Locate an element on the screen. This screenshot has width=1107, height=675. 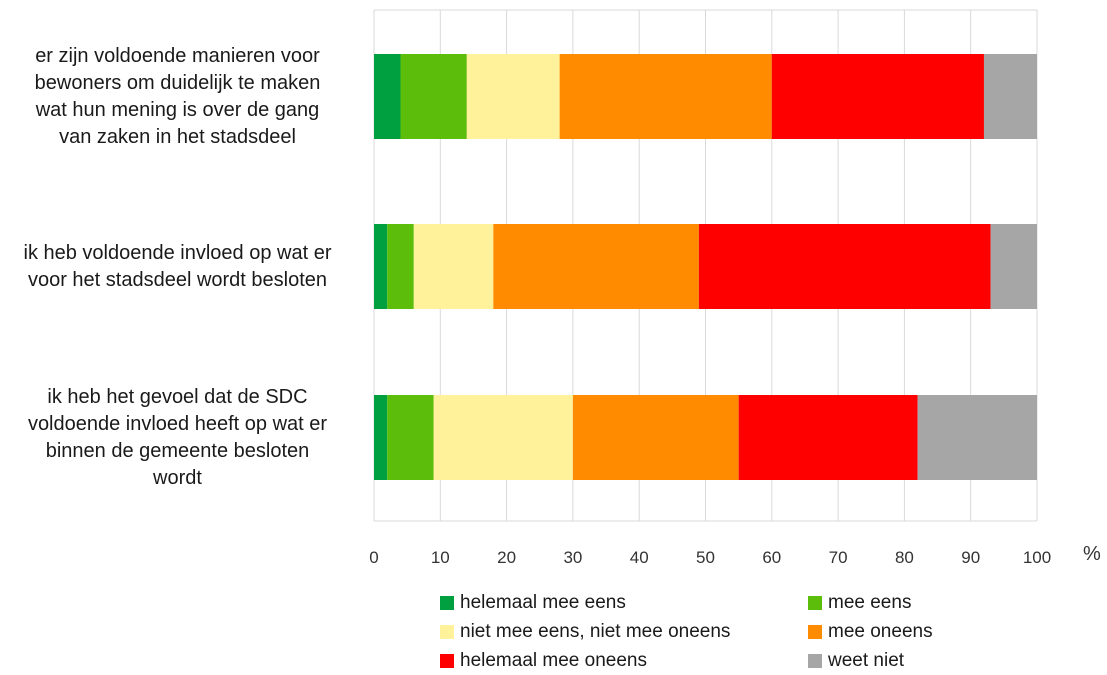
bar-segment-3-weet-niet is located at coordinates (977, 437).